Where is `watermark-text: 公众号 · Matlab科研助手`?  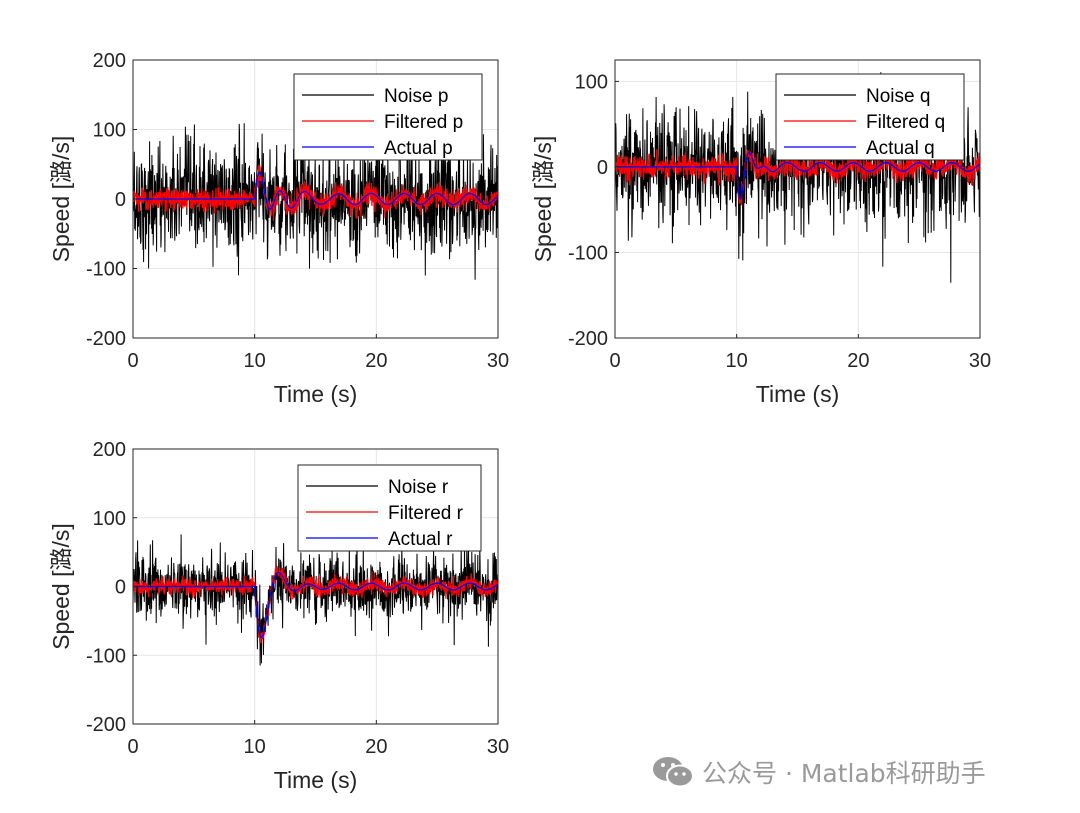
watermark-text: 公众号 · Matlab科研助手 is located at coordinates (844, 773).